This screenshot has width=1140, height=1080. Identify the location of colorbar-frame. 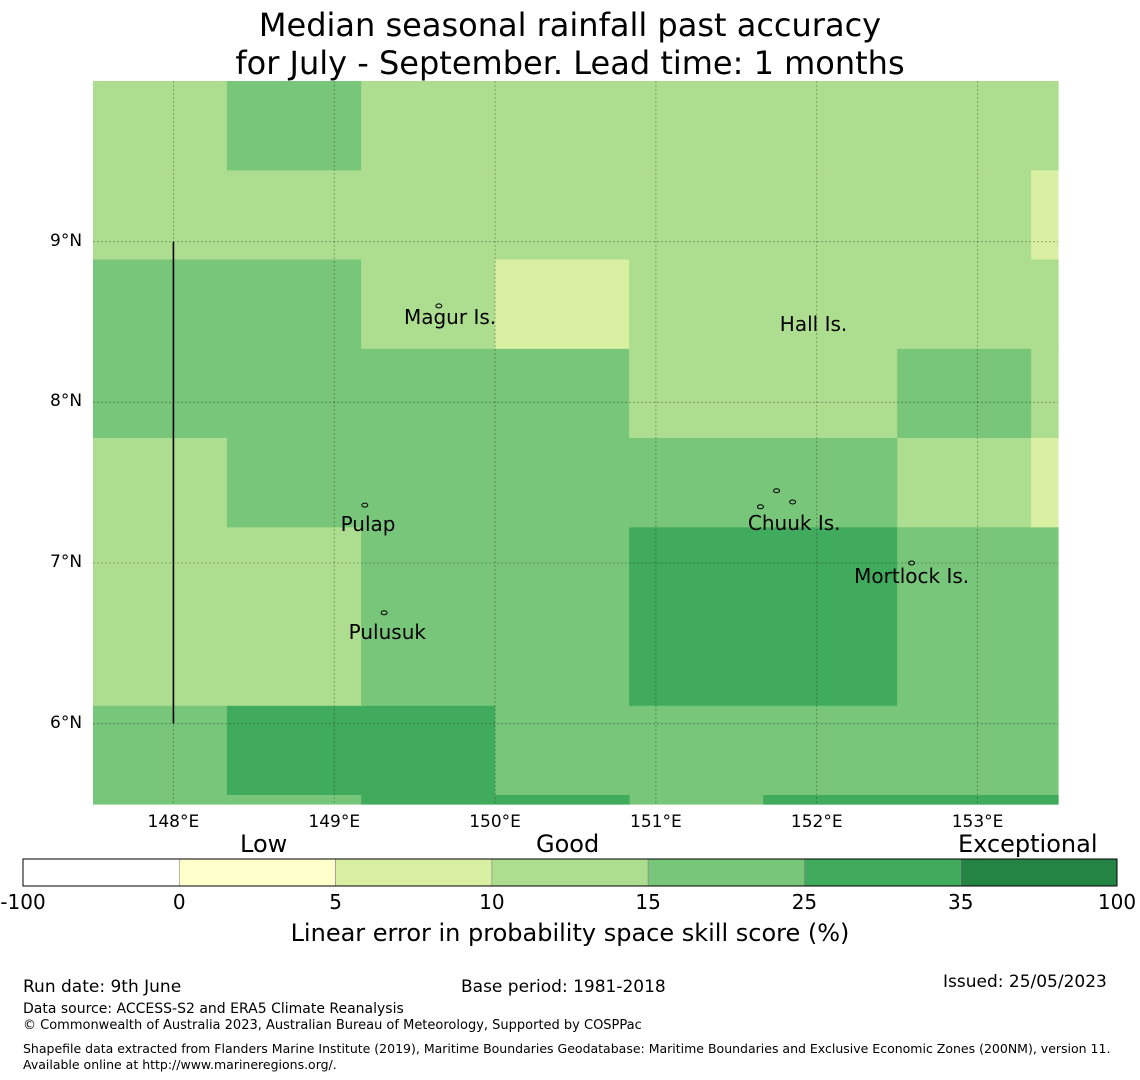
(570, 872).